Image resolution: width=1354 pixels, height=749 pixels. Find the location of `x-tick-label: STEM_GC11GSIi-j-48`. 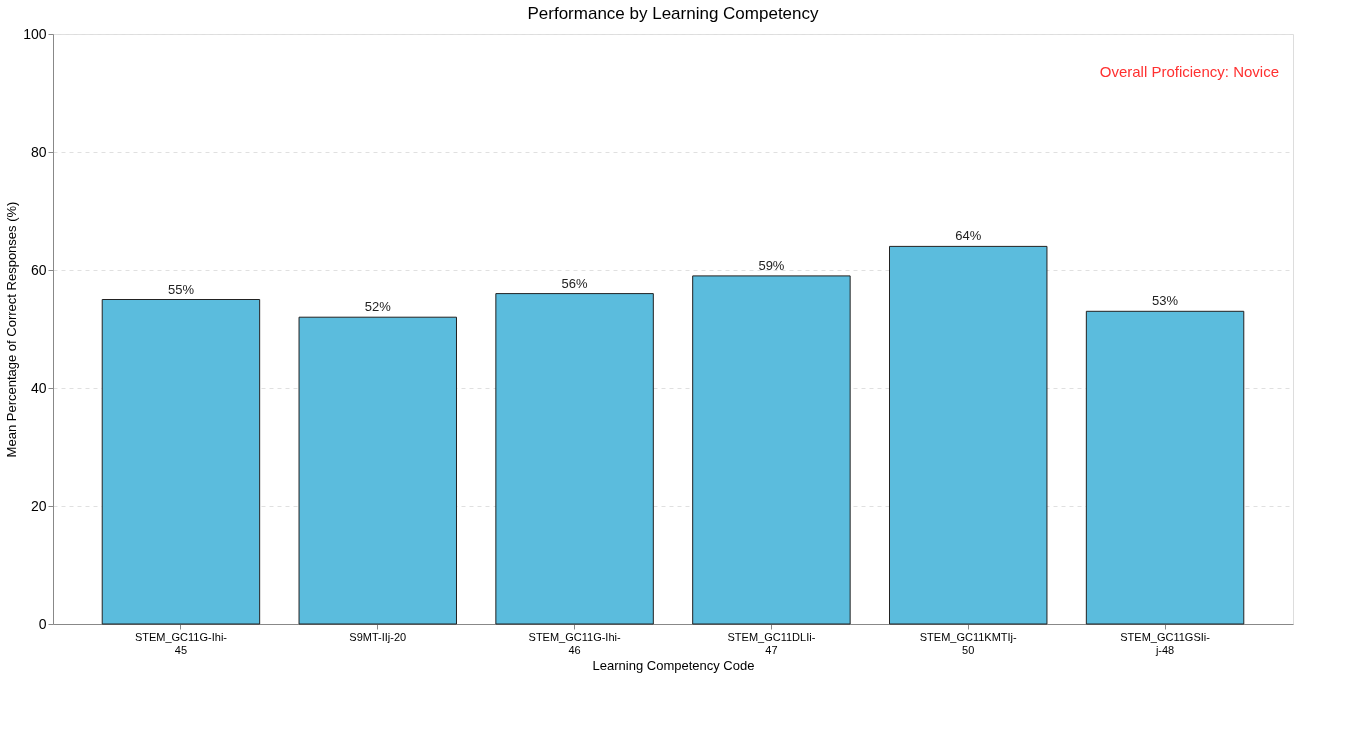

x-tick-label: STEM_GC11GSIi-j-48 is located at coordinates (1165, 643).